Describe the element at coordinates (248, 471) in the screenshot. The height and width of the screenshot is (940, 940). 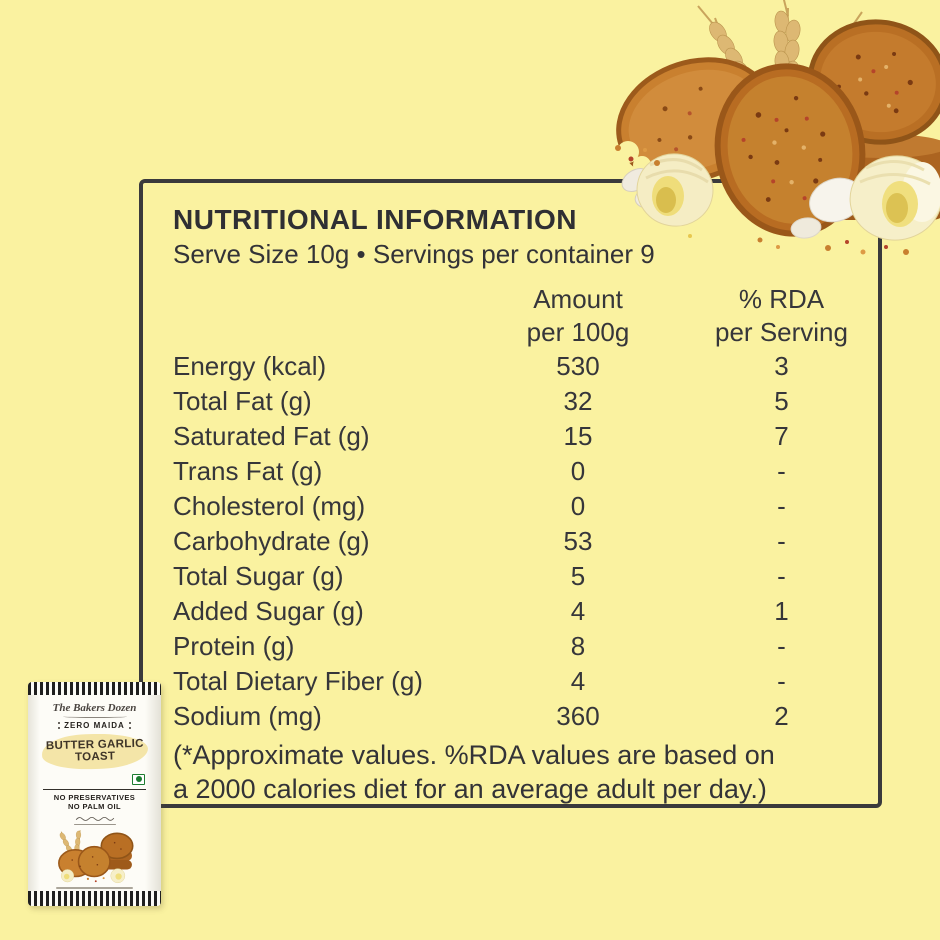
I see `nutrient-label: Trans Fat (g)` at that location.